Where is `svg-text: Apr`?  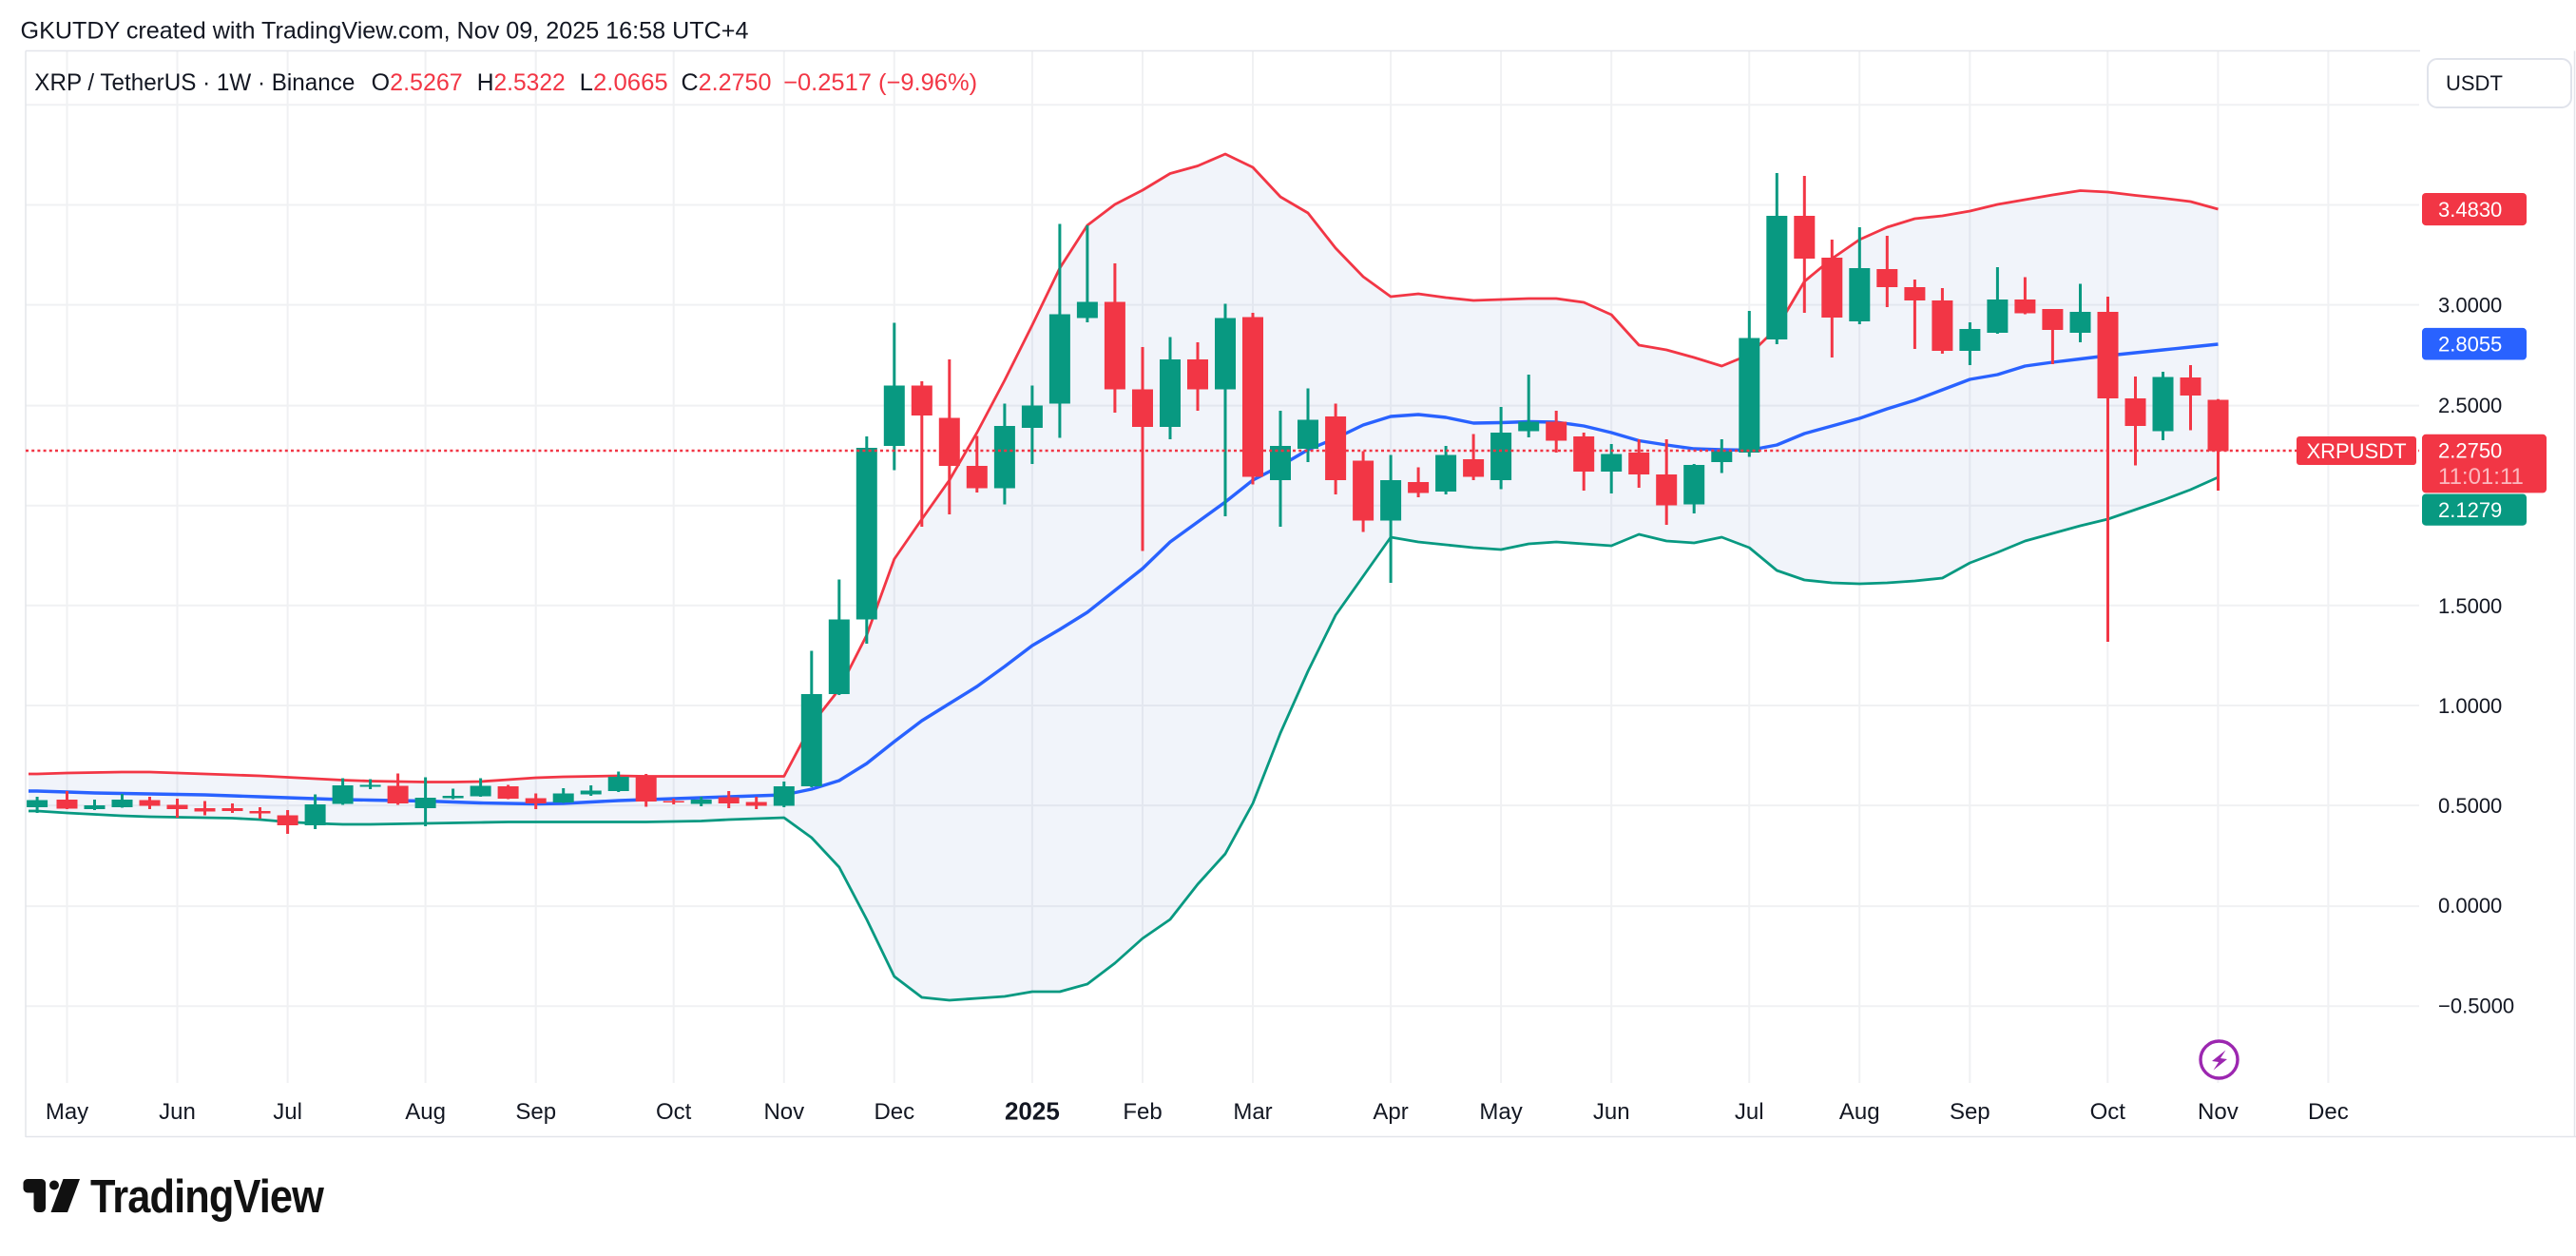
svg-text: Apr is located at coordinates (1390, 1112).